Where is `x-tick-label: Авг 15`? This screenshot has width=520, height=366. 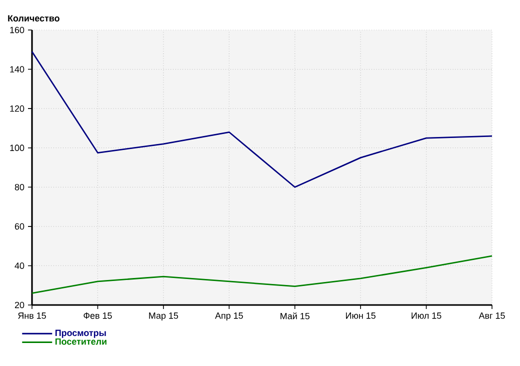
x-tick-label: Авг 15 is located at coordinates (491, 315).